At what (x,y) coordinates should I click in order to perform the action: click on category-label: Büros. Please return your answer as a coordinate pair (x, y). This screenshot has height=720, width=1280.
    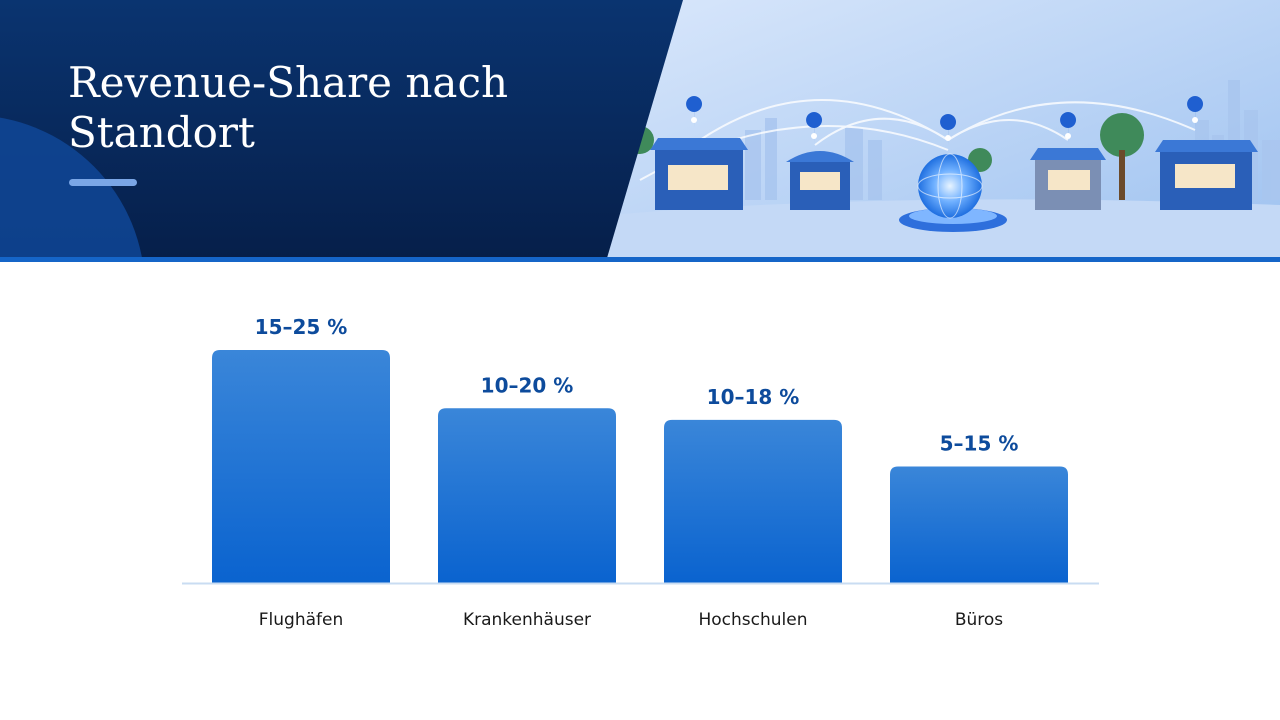
    Looking at the image, I should click on (979, 620).